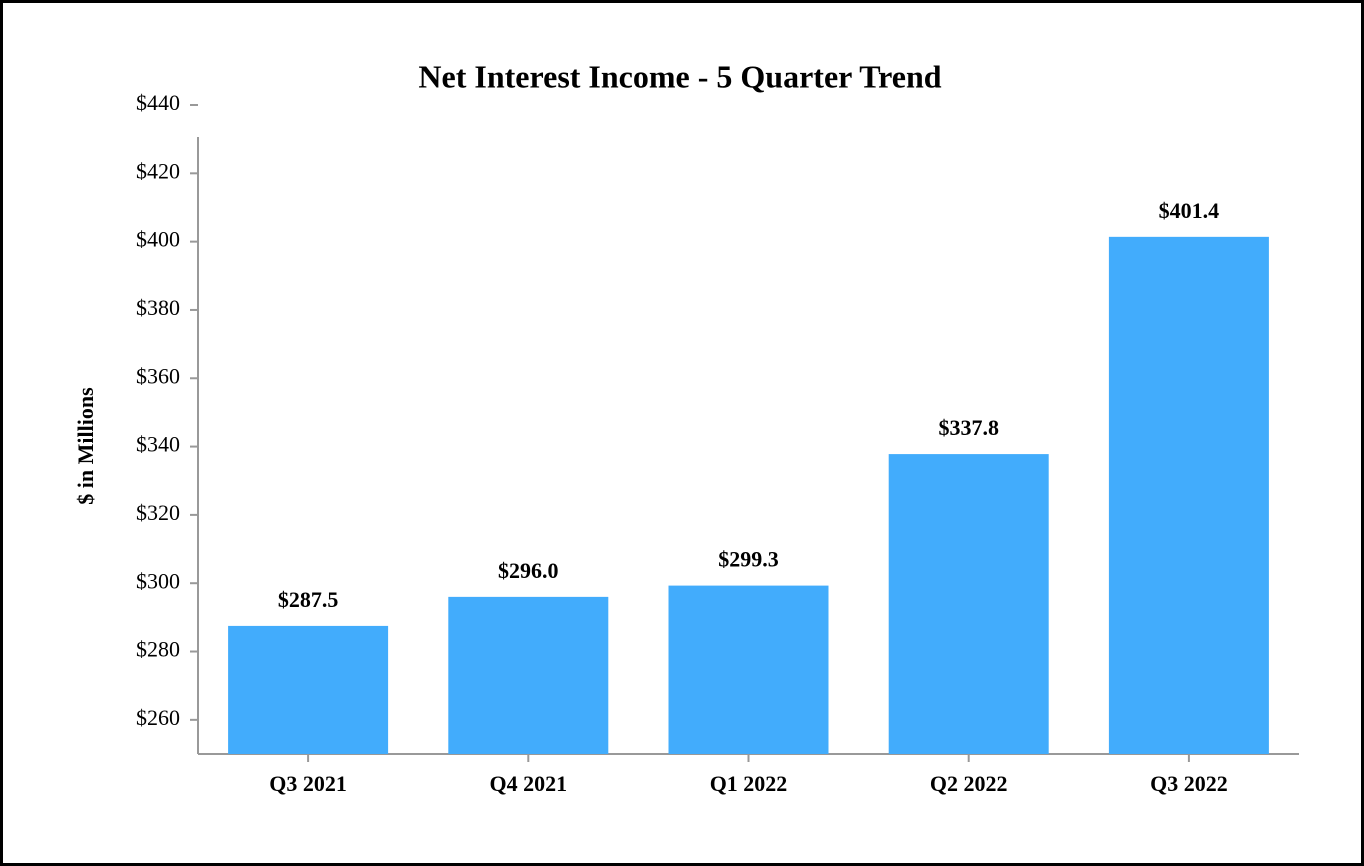  I want to click on value-label: $337.8, so click(968, 427).